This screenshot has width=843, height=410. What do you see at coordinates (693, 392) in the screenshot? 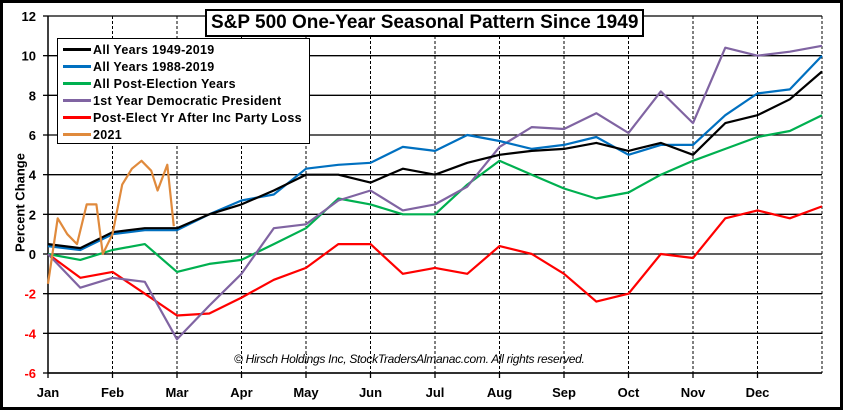
I see `x-tick-label: Nov` at bounding box center [693, 392].